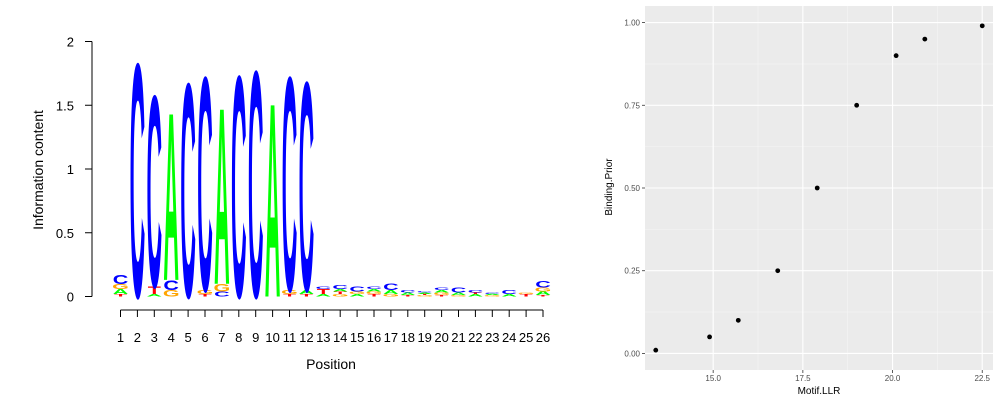  What do you see at coordinates (137, 337) in the screenshot?
I see `logo-x-tick-label: 2` at bounding box center [137, 337].